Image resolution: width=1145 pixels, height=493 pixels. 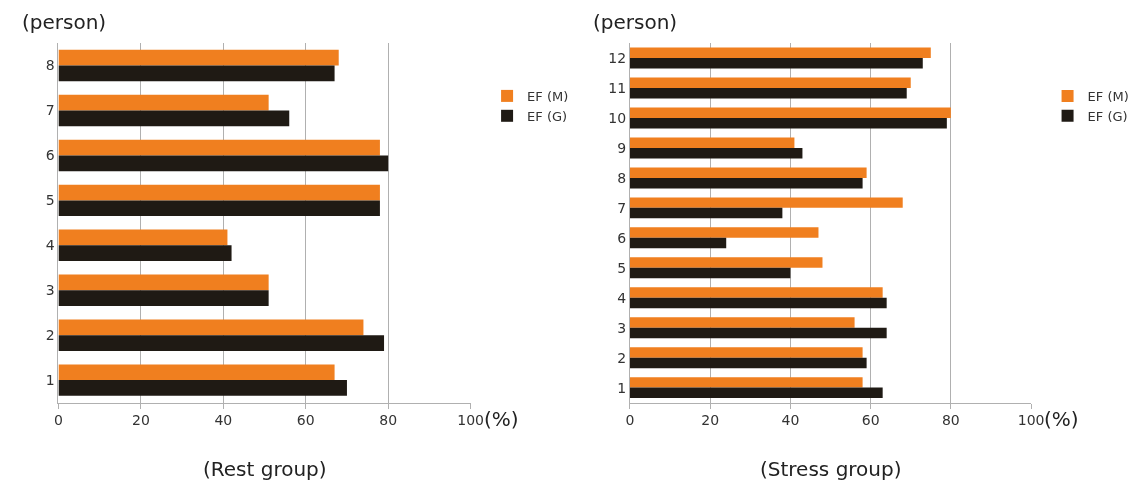 I want to click on y-tick-label: 10, so click(x=617, y=117).